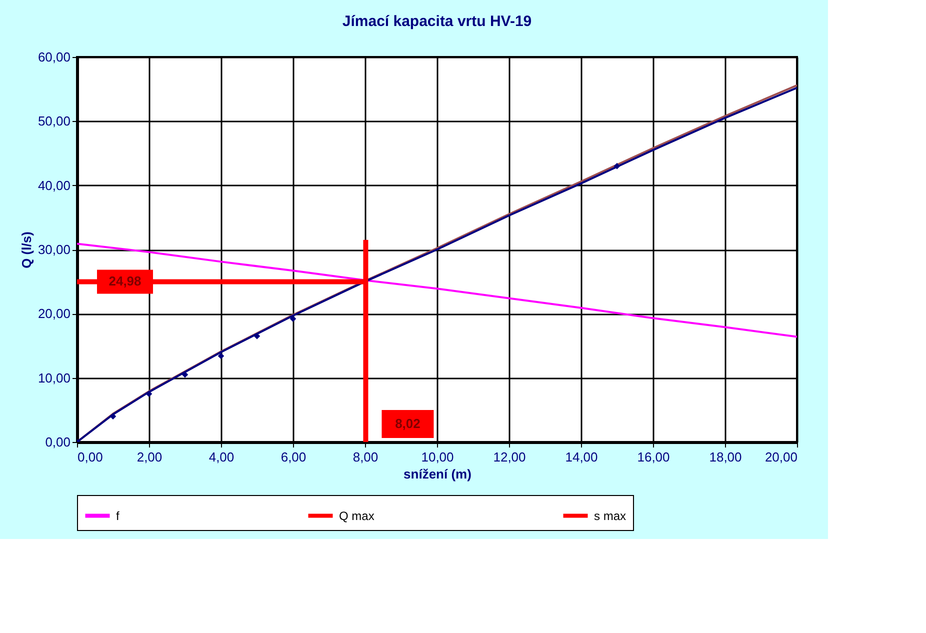  I want to click on y-tick-label: 10,00, so click(54, 378).